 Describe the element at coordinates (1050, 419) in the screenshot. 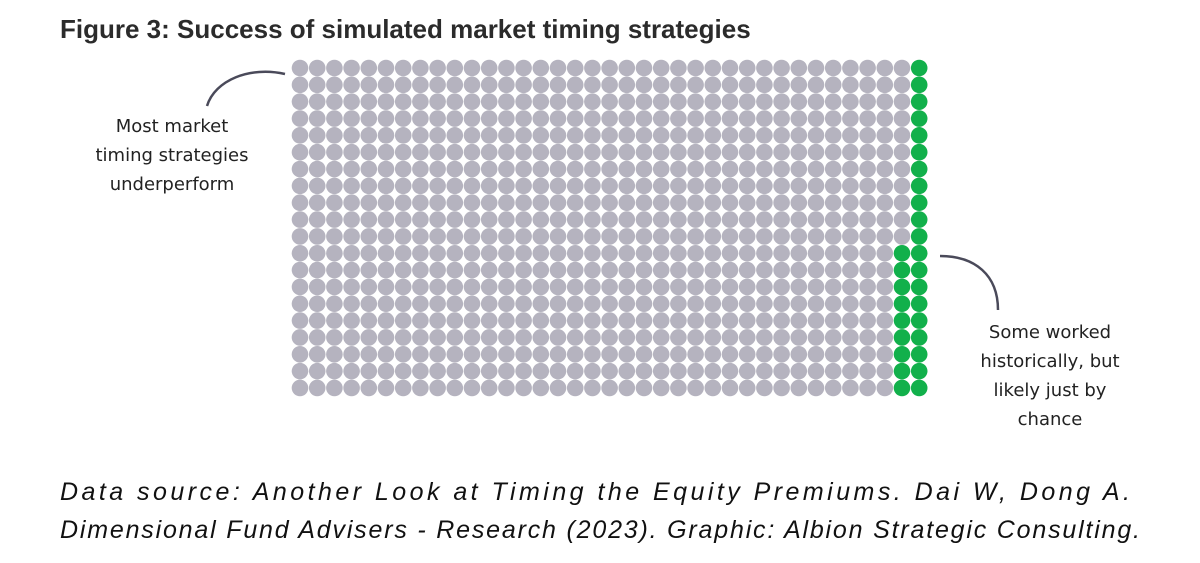

I see `annotation: chance` at that location.